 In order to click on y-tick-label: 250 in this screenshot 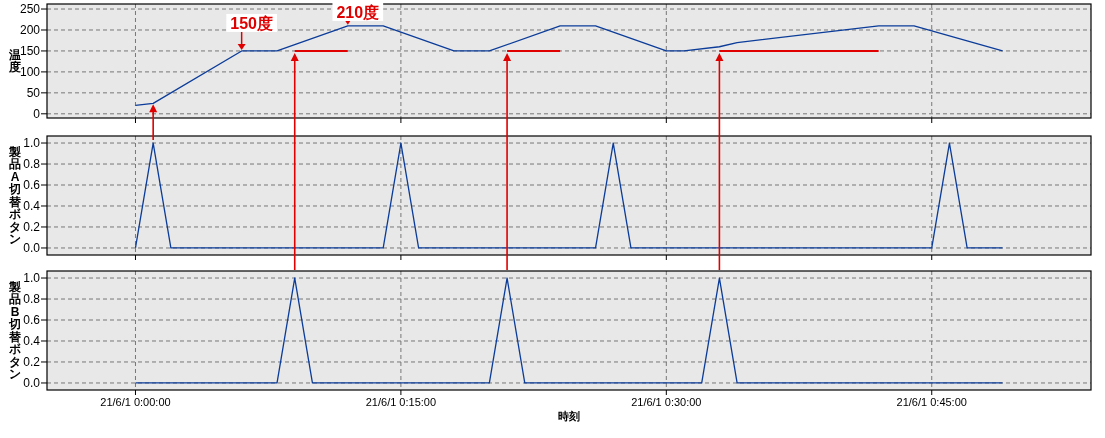, I will do `click(30, 9)`.